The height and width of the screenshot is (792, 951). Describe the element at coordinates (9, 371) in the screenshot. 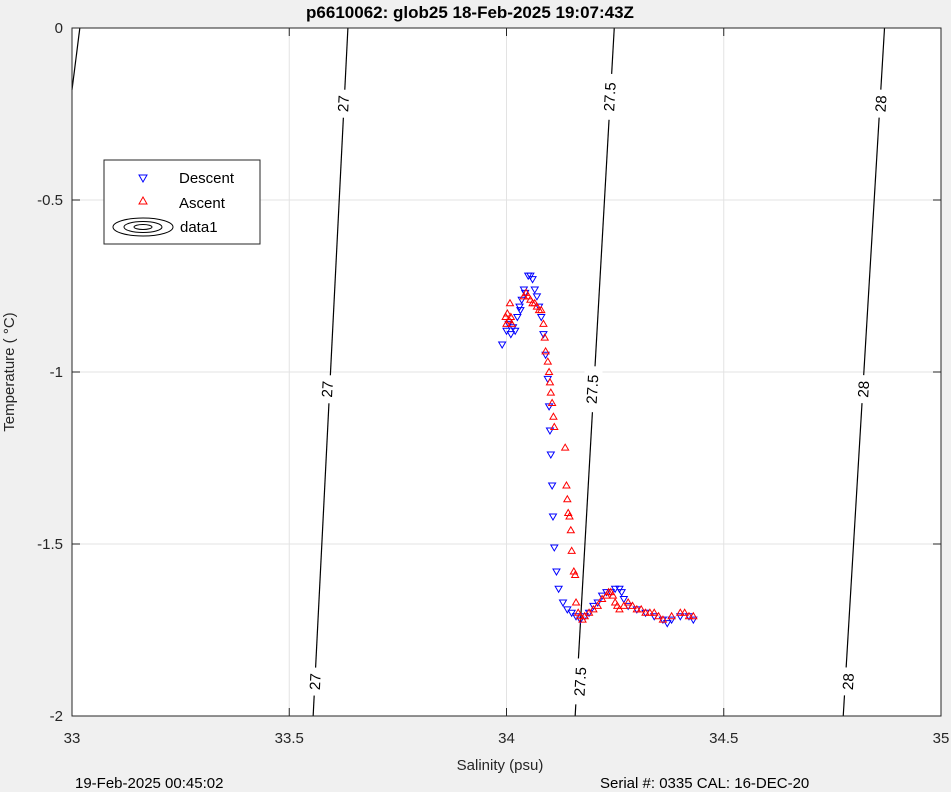

I see `y-axis-label: Temperature ( °C)` at that location.